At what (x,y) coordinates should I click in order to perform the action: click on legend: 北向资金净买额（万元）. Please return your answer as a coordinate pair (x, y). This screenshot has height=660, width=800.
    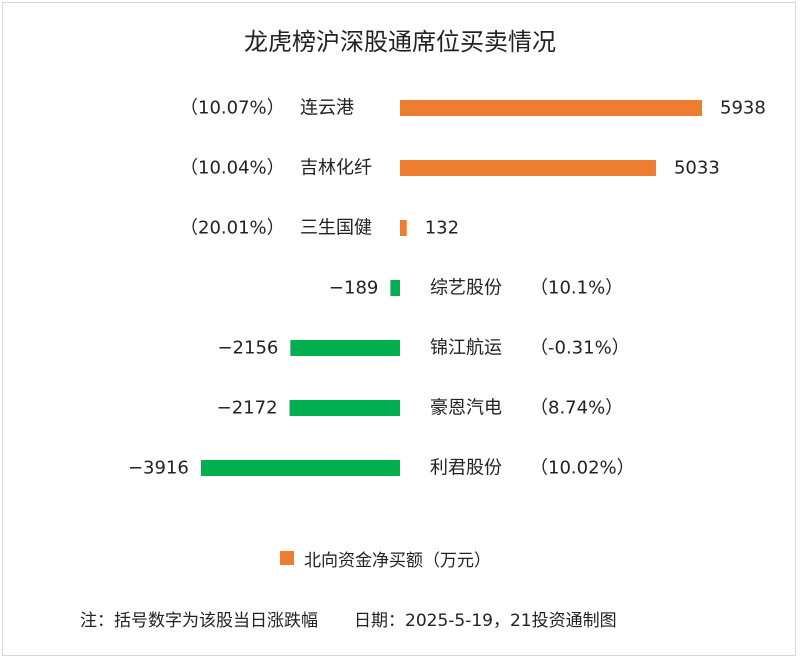
    Looking at the image, I should click on (385, 559).